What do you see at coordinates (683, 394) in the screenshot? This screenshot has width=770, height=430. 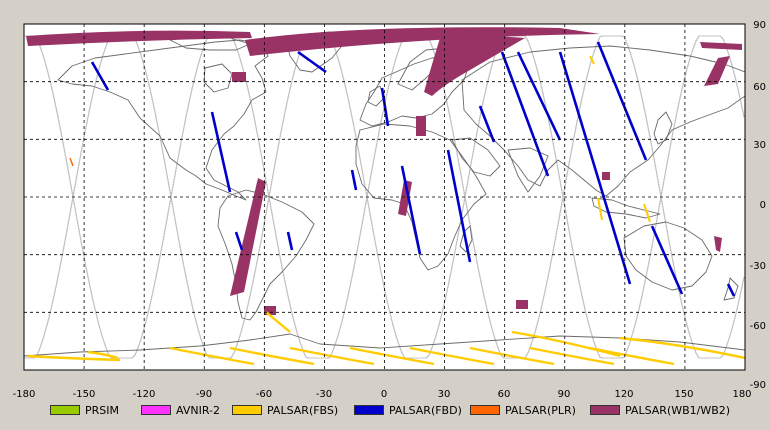 I see `lon-tick-label: 150` at bounding box center [683, 394].